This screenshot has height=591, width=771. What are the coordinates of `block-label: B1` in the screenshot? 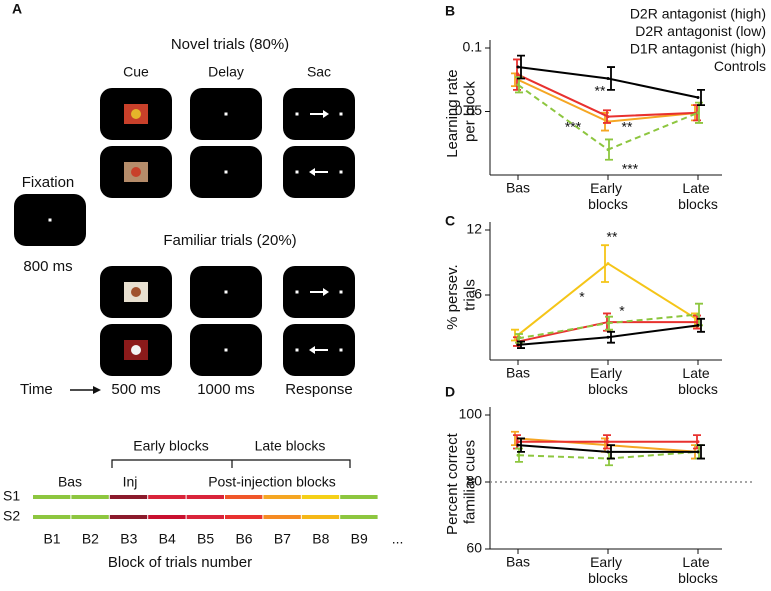 It's located at (51, 539).